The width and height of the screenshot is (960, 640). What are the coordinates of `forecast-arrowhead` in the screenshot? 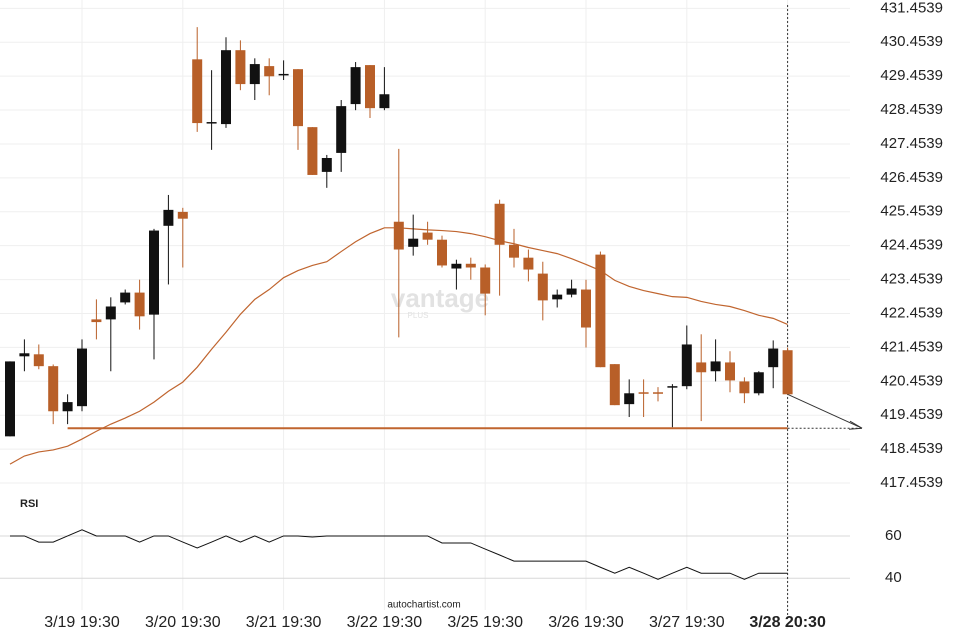 It's located at (855, 425).